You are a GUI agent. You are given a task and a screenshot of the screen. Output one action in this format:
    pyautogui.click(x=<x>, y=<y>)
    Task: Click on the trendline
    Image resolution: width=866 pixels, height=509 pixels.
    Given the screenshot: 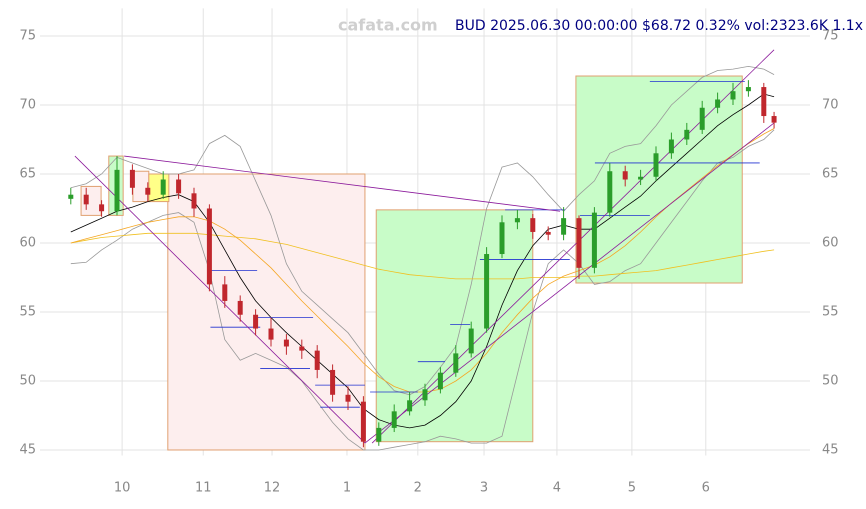 What is the action you would take?
    pyautogui.click(x=342, y=183)
    